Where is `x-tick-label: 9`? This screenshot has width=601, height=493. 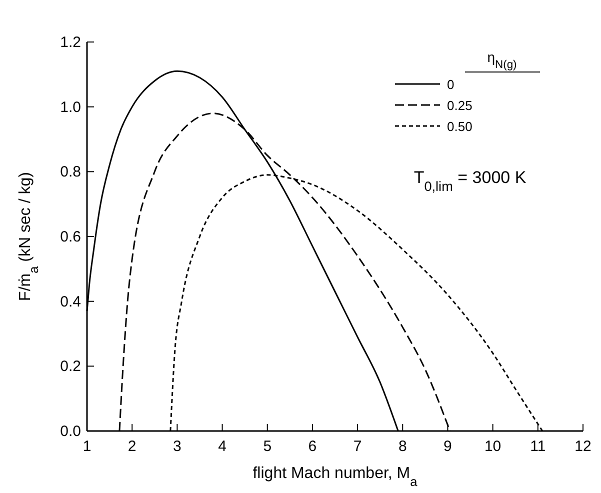
x-tick-label: 9 is located at coordinates (448, 446).